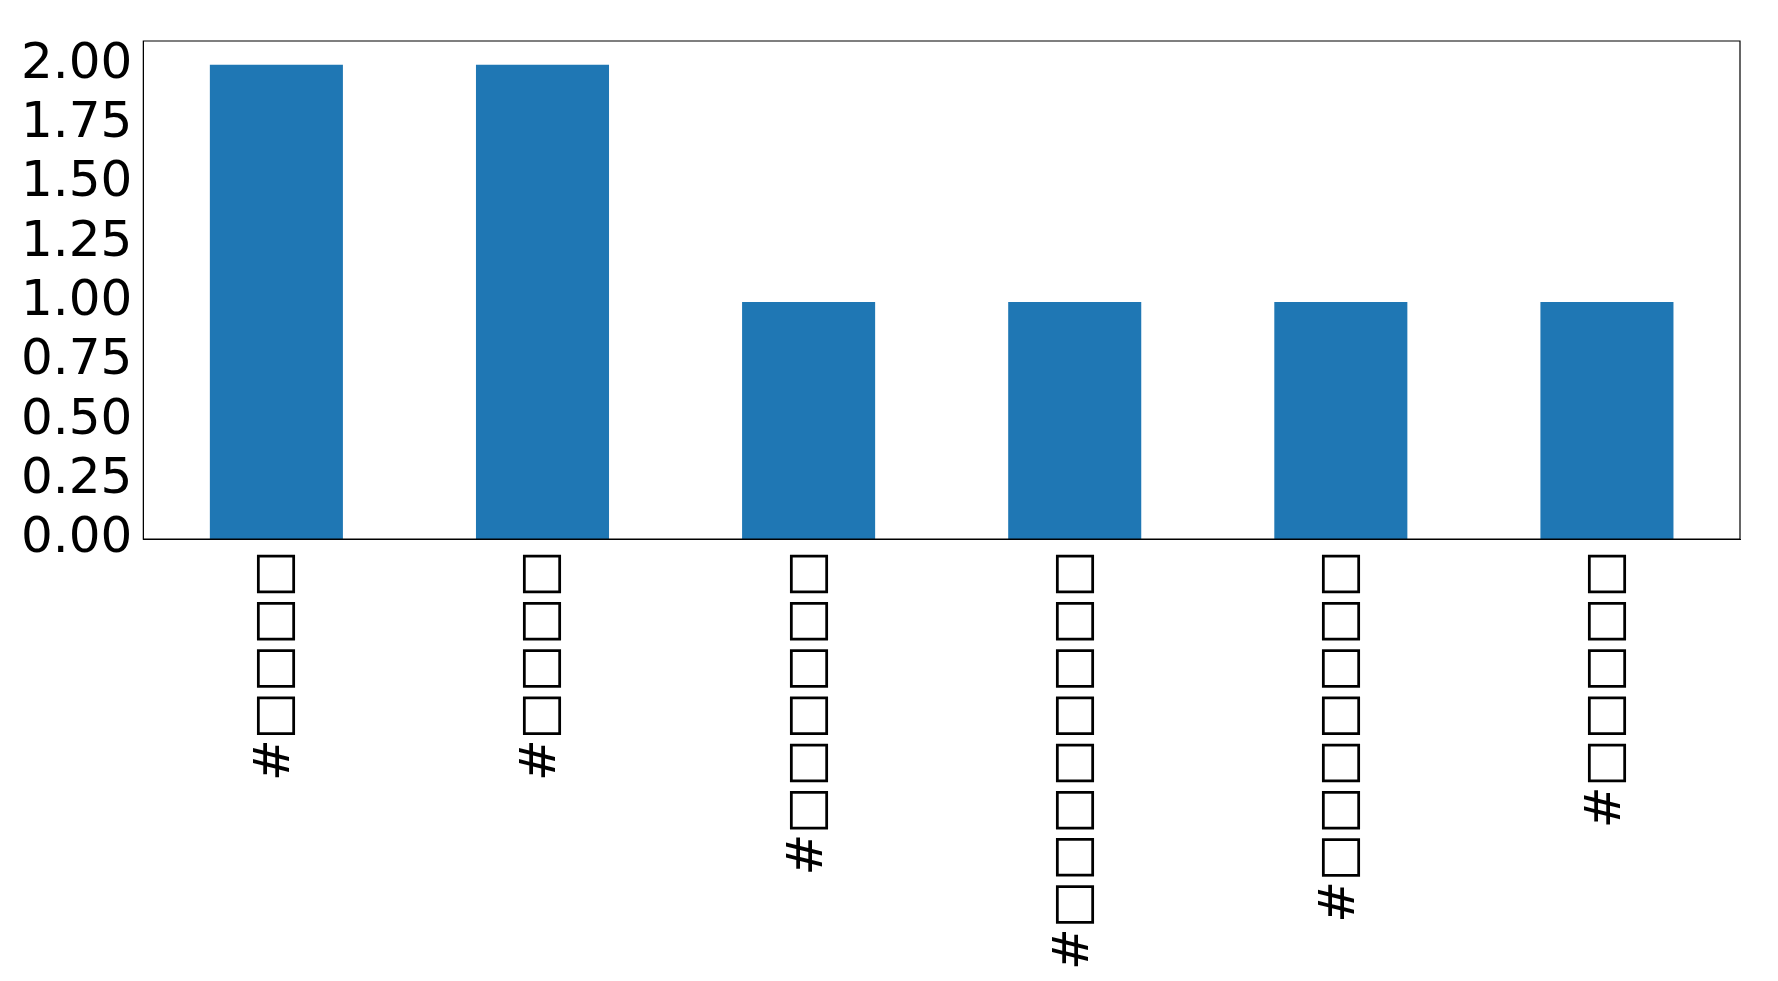 This screenshot has width=1778, height=981. I want to click on y-tick-label: 2.00, so click(77, 60).